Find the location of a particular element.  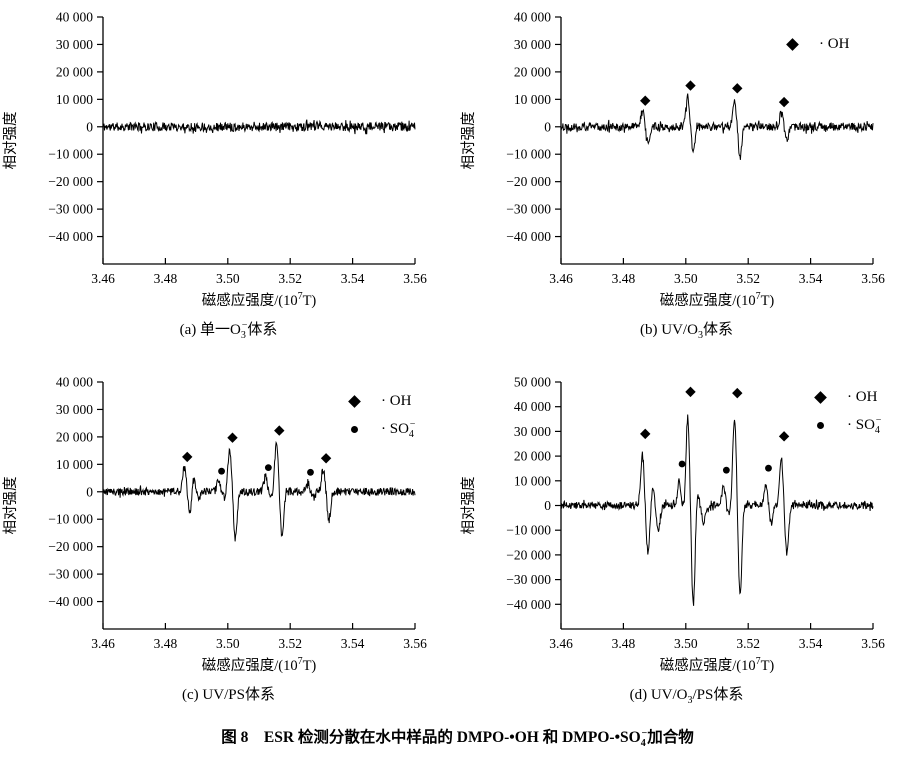

panel-caption-c: (c) UV/PS体系 is located at coordinates (228, 693).